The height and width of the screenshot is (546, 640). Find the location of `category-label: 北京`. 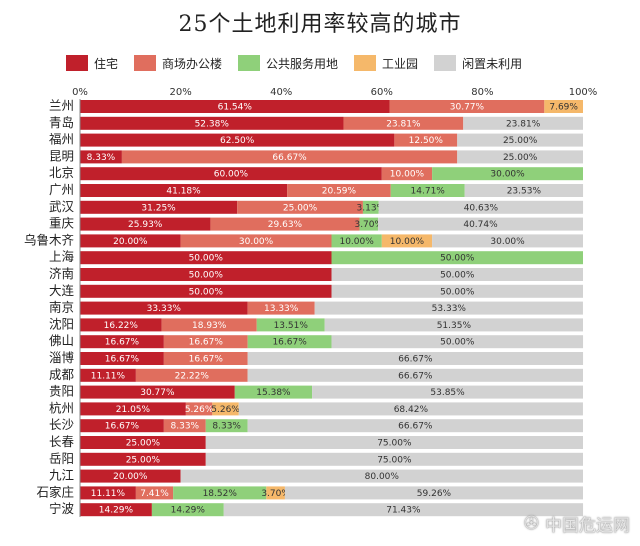

category-label: 北京 is located at coordinates (61, 172).